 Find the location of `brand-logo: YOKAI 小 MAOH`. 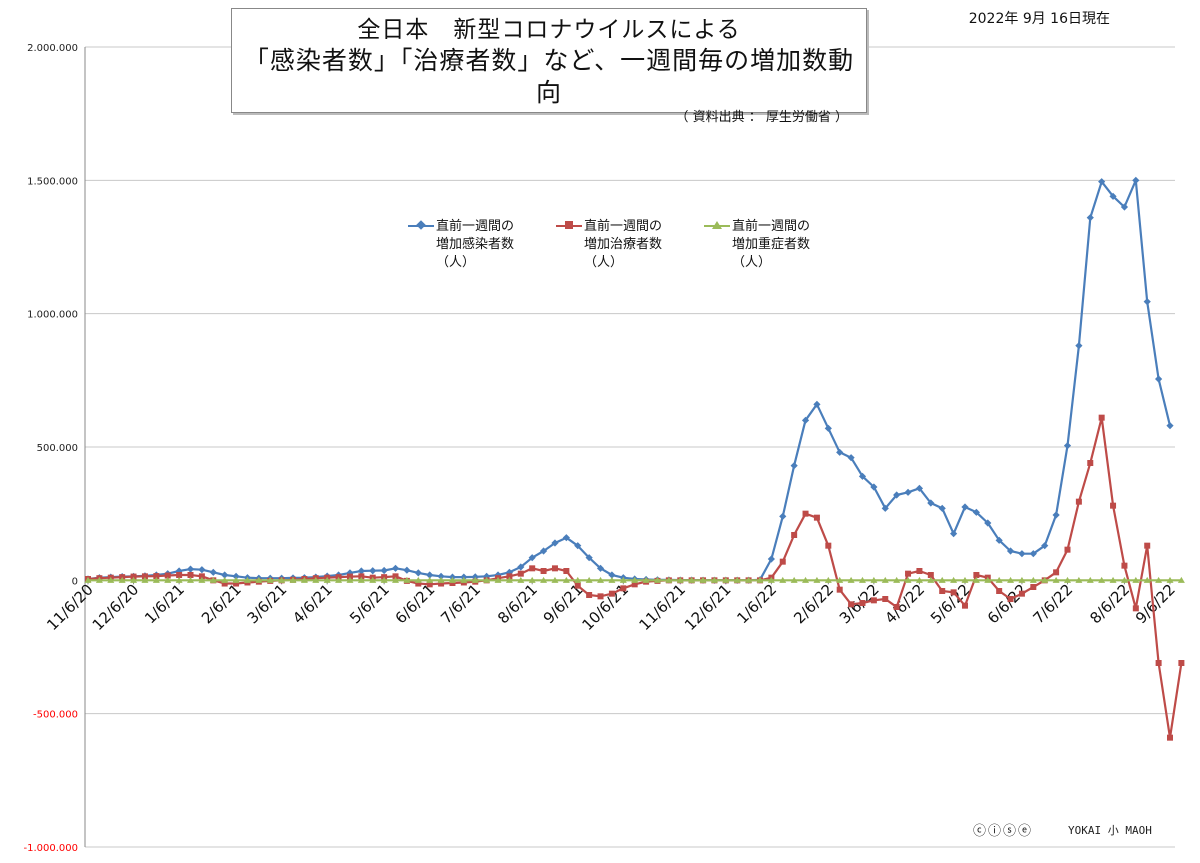

brand-logo: YOKAI 小 MAOH is located at coordinates (1110, 830).